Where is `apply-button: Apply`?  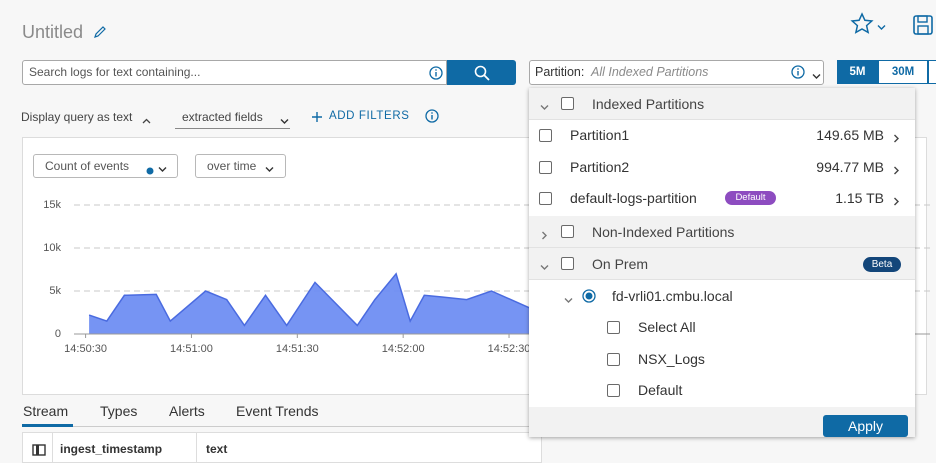
apply-button: Apply is located at coordinates (865, 426).